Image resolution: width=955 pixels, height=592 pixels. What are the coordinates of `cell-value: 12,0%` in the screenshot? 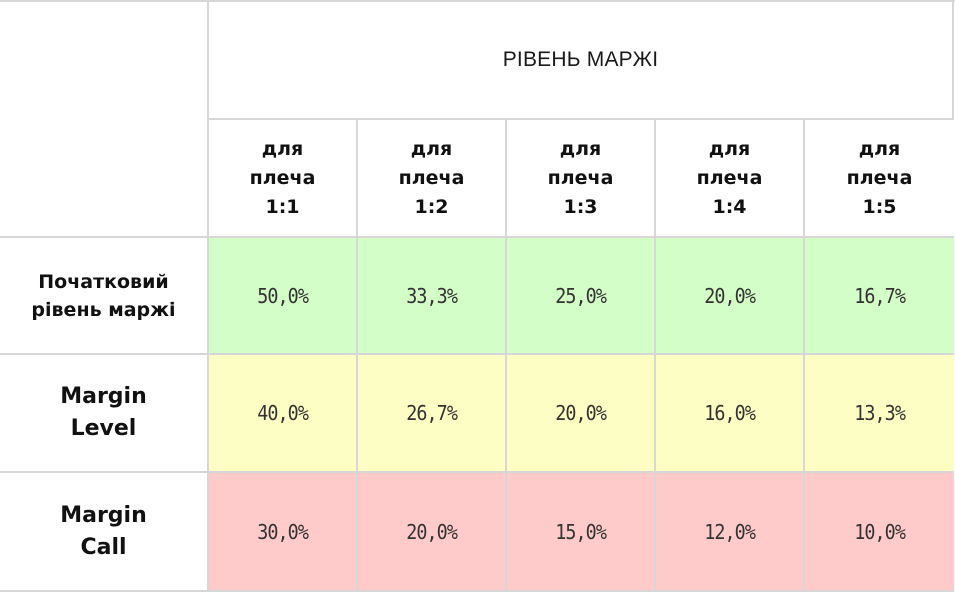 It's located at (730, 531).